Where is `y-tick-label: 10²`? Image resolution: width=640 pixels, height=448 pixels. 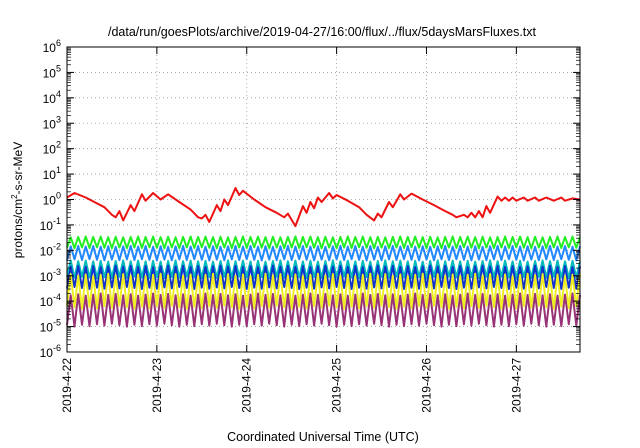 y-tick-label: 10² is located at coordinates (52, 148).